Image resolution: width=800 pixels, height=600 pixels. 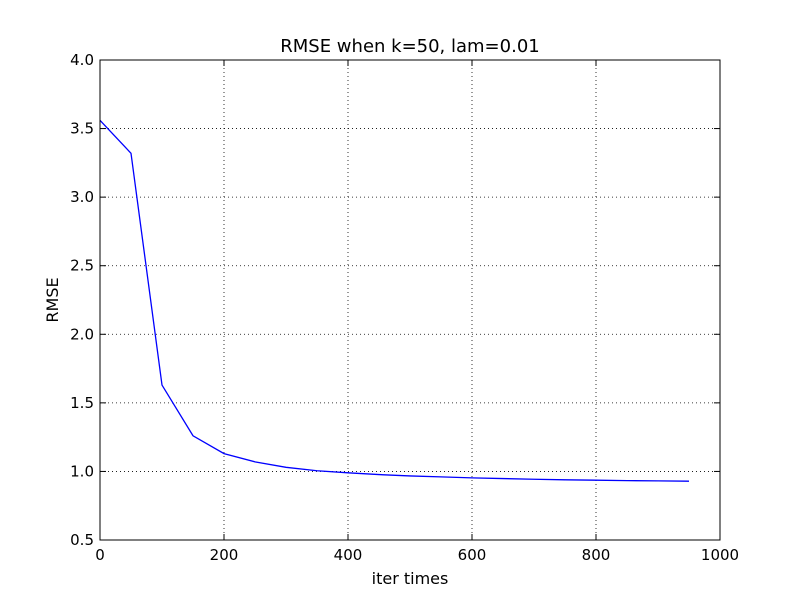 I want to click on y-tick-label: 1.5, so click(x=82, y=403).